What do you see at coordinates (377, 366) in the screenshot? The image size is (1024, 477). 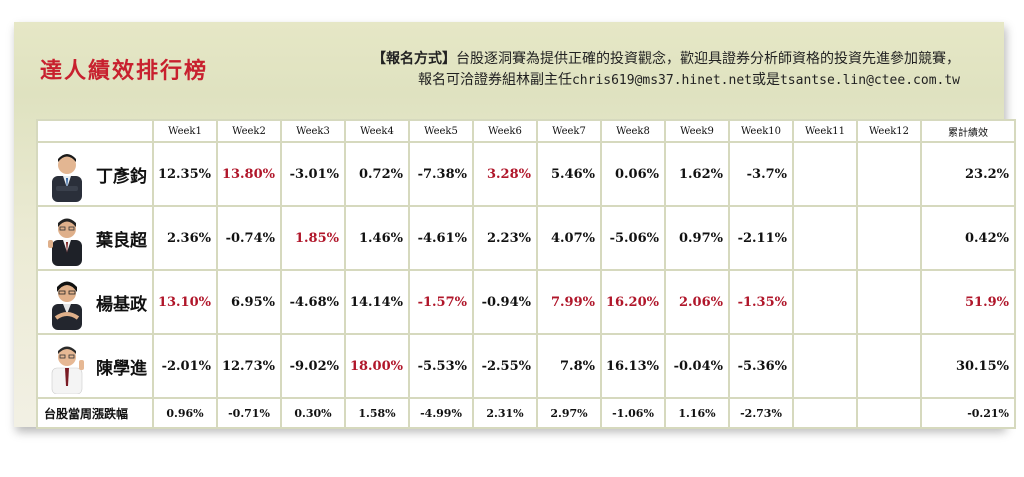 I see `week-cell: 18.00%` at bounding box center [377, 366].